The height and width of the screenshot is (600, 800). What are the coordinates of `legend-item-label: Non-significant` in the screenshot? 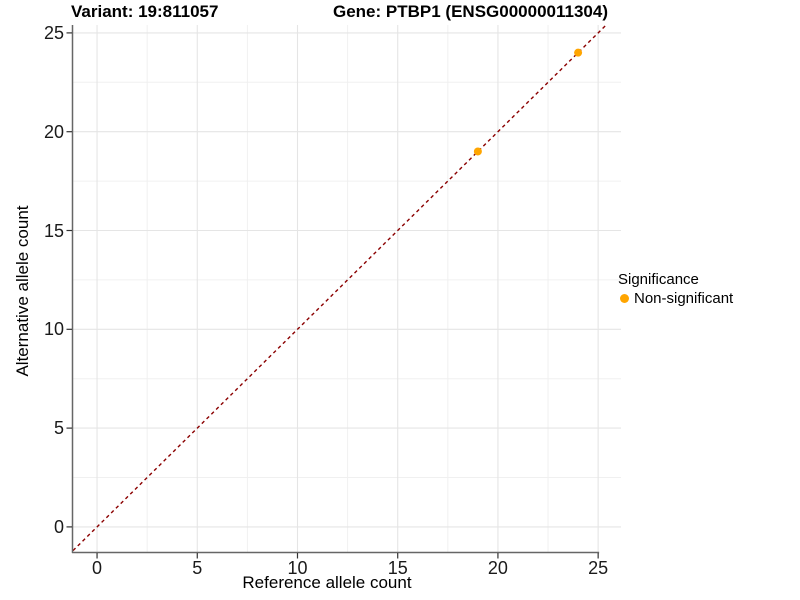 It's located at (684, 298).